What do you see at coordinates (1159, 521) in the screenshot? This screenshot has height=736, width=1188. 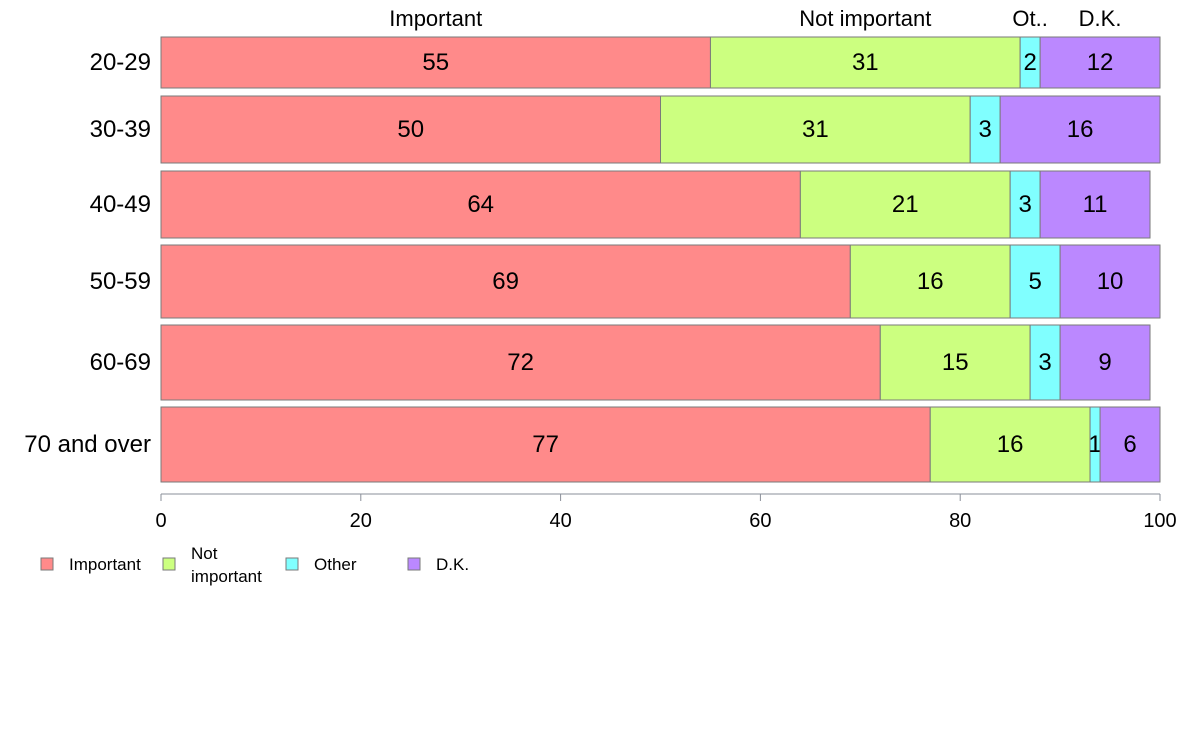 I see `x-tick-label: 100` at bounding box center [1159, 521].